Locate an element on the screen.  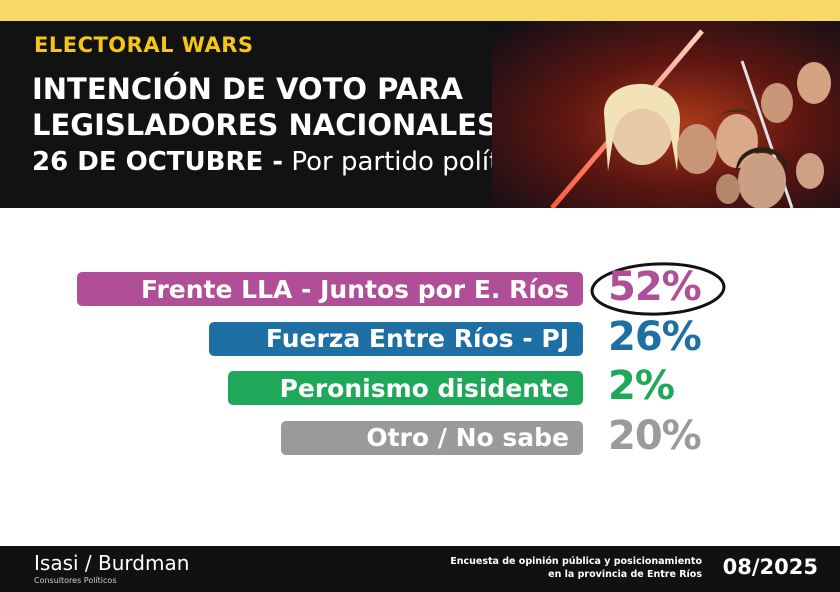
poster-faces is located at coordinates (717, 135).